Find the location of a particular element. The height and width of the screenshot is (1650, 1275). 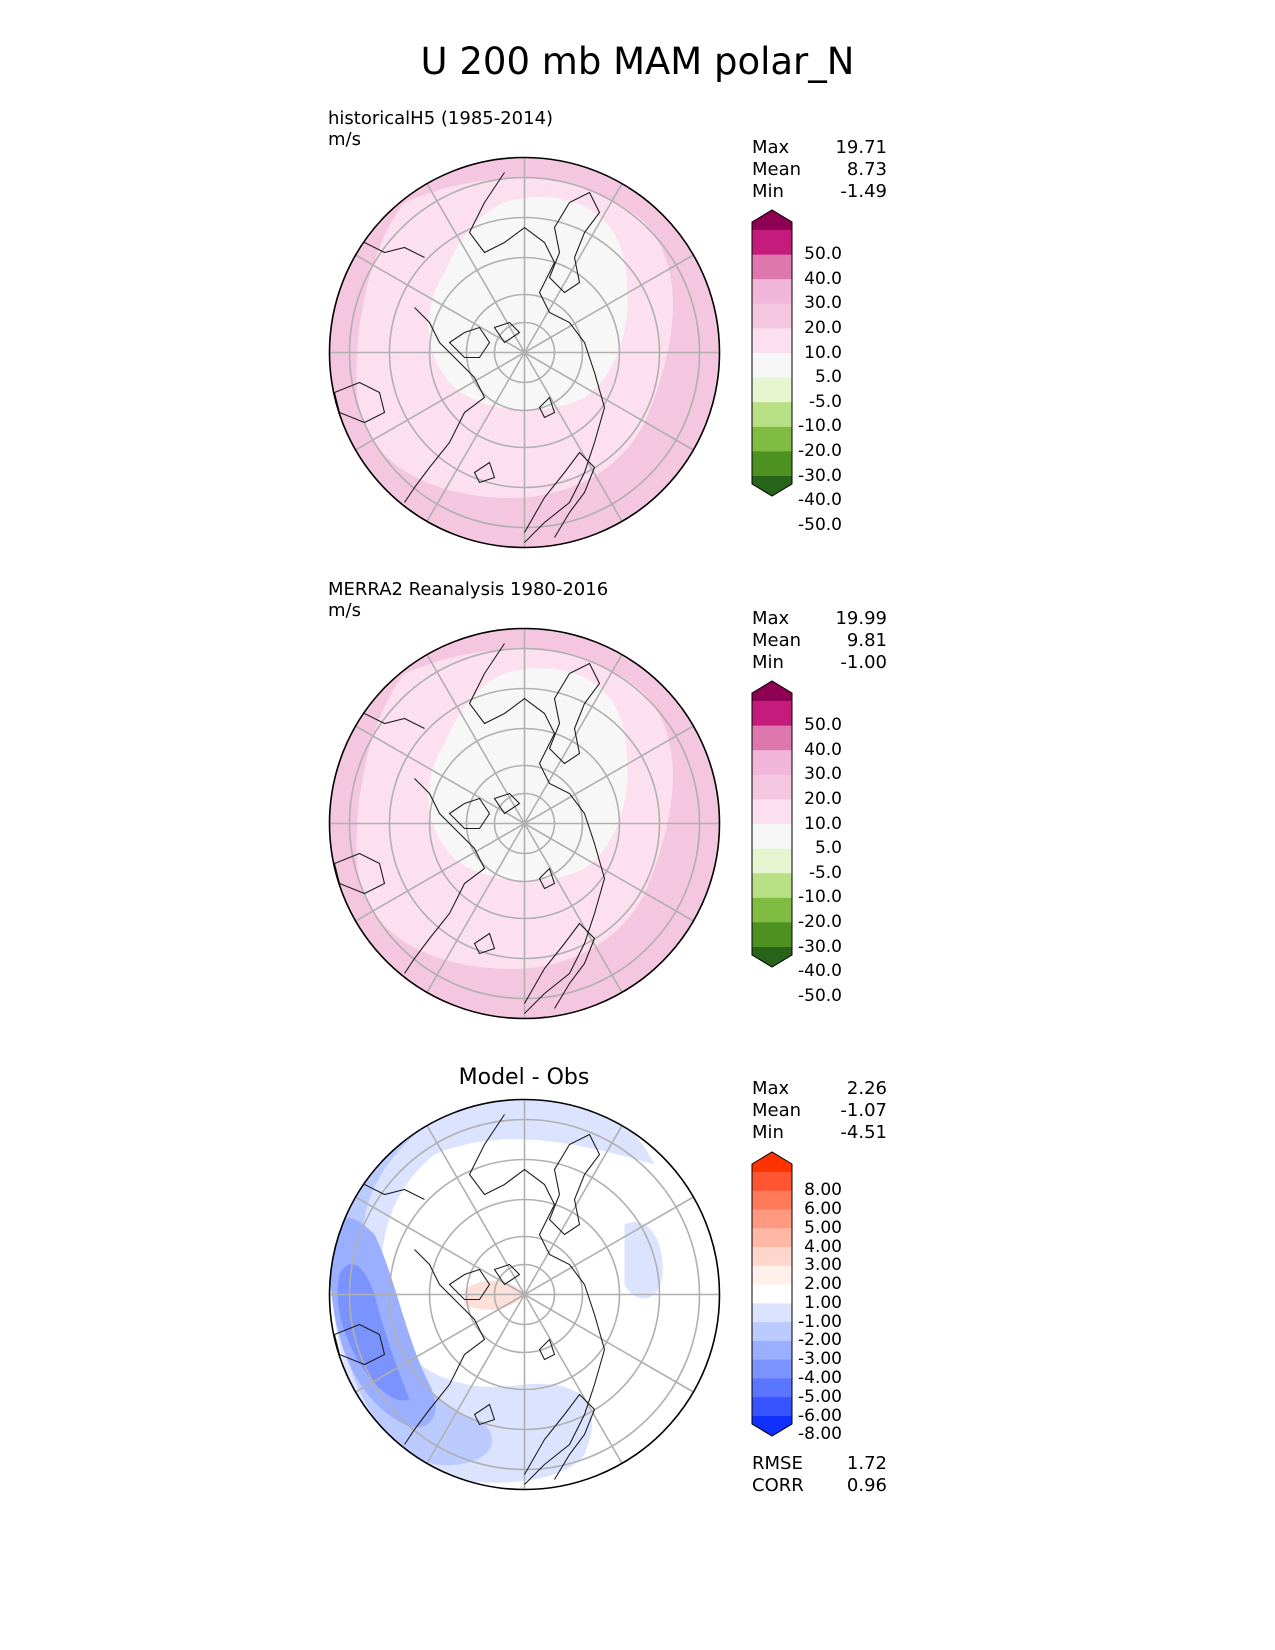

panel3-colorbar is located at coordinates (772, 1294).